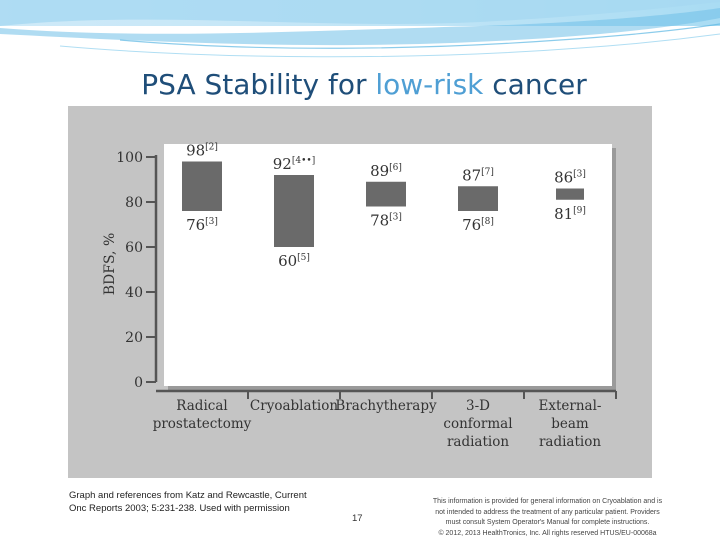 The image size is (720, 540). I want to click on title-text-end: cancer, so click(535, 84).